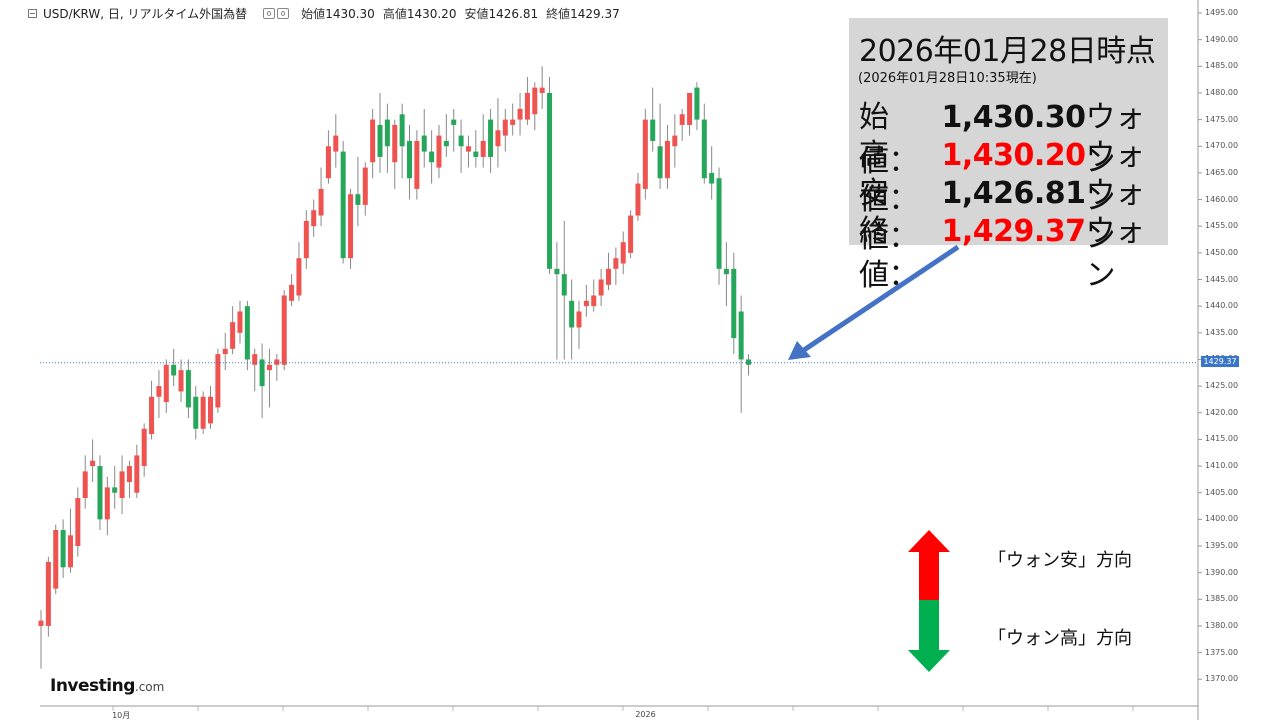  I want to click on legend-up-label: 「ウォン安」方向, so click(1060, 560).